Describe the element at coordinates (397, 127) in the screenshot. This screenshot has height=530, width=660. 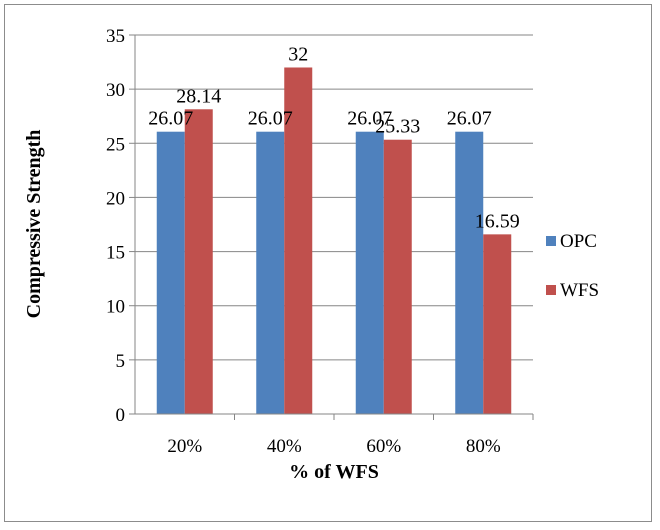
I see `data-label: 25.33` at that location.